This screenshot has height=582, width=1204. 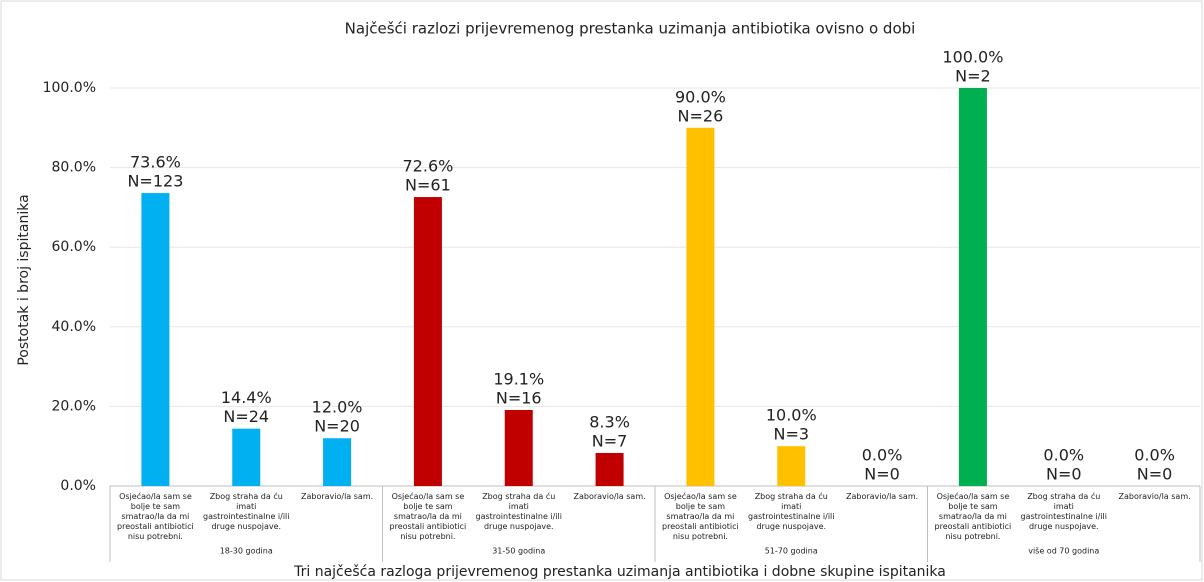 I want to click on n-label: N=2, so click(x=973, y=76).